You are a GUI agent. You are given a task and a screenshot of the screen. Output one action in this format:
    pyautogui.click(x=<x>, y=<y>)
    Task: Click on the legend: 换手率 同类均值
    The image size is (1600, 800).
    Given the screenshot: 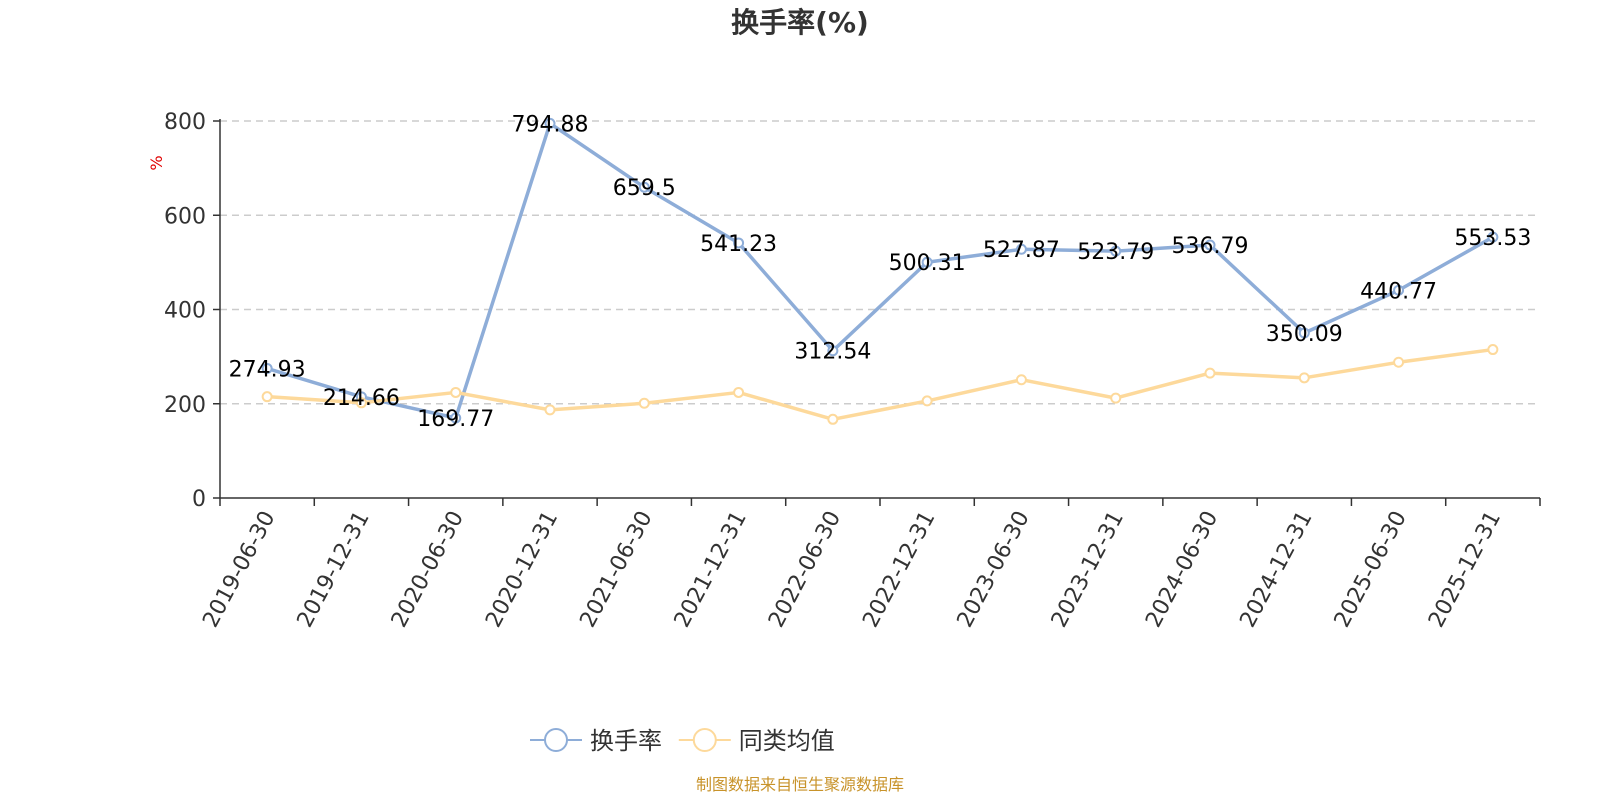 What is the action you would take?
    pyautogui.click(x=682, y=741)
    